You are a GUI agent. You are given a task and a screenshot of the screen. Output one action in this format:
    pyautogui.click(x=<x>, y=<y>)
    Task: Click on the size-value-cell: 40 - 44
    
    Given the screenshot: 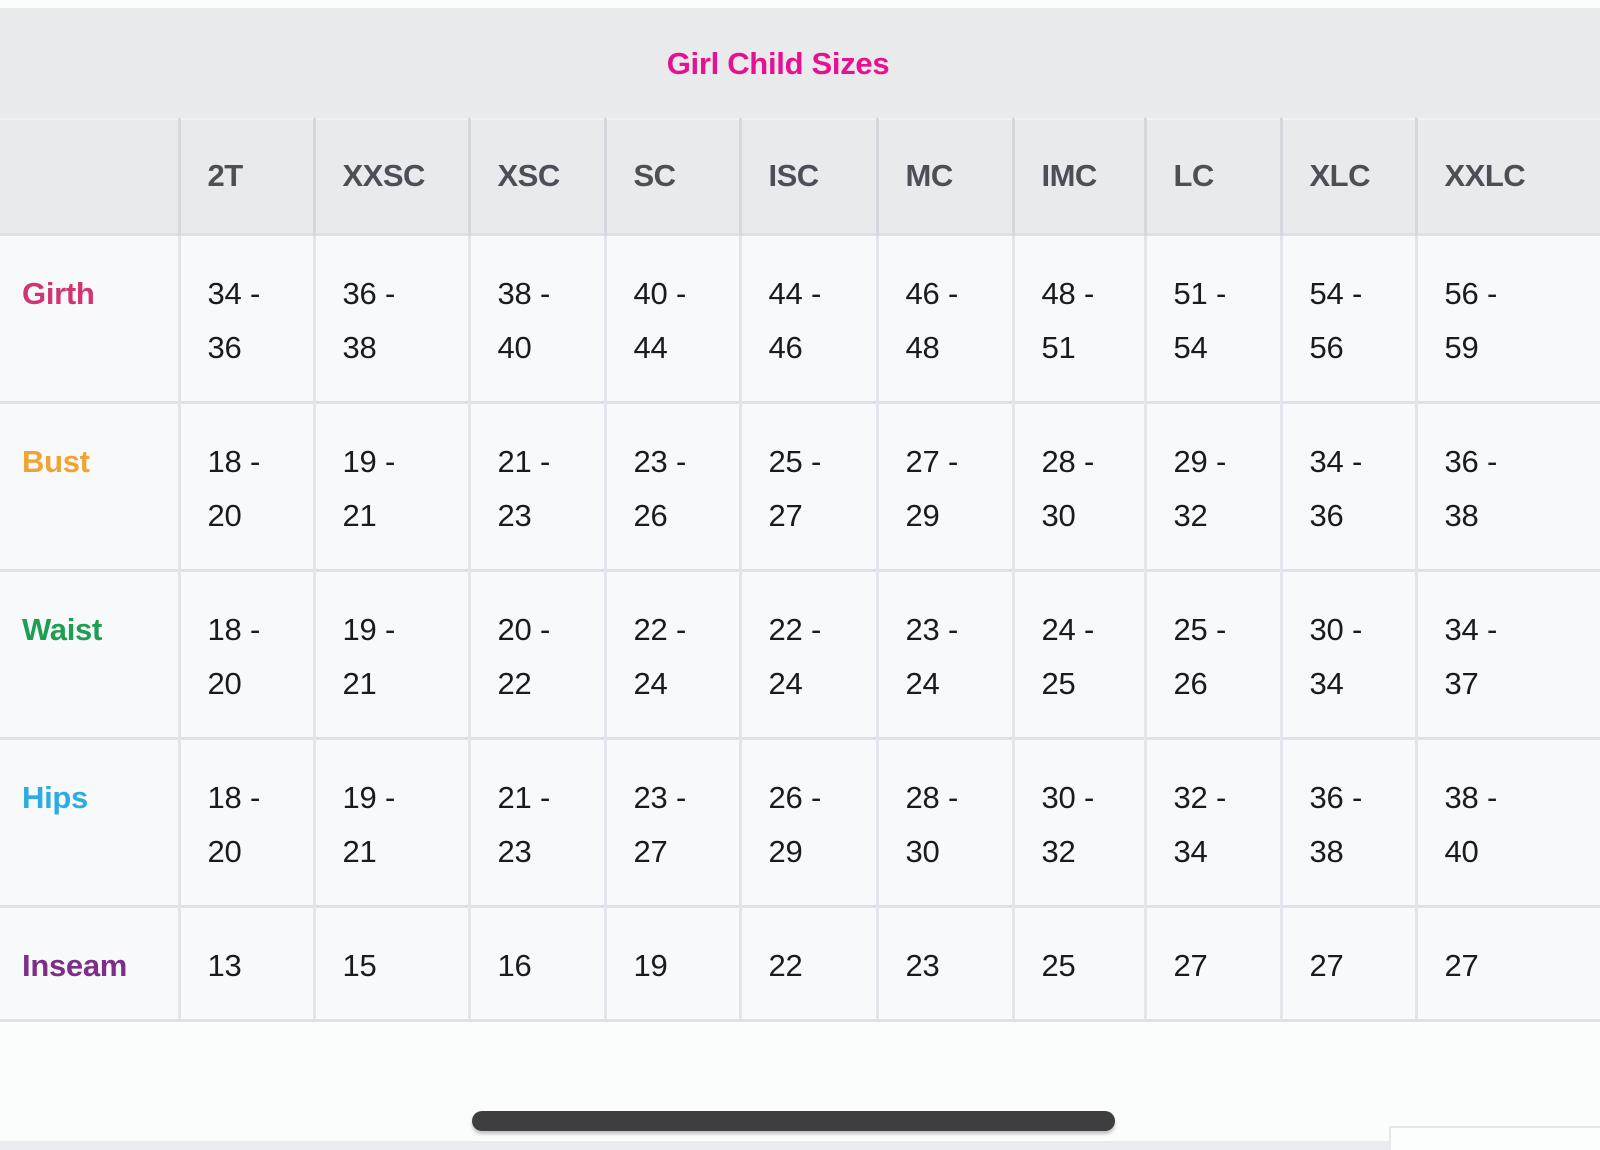 What is the action you would take?
    pyautogui.click(x=671, y=318)
    